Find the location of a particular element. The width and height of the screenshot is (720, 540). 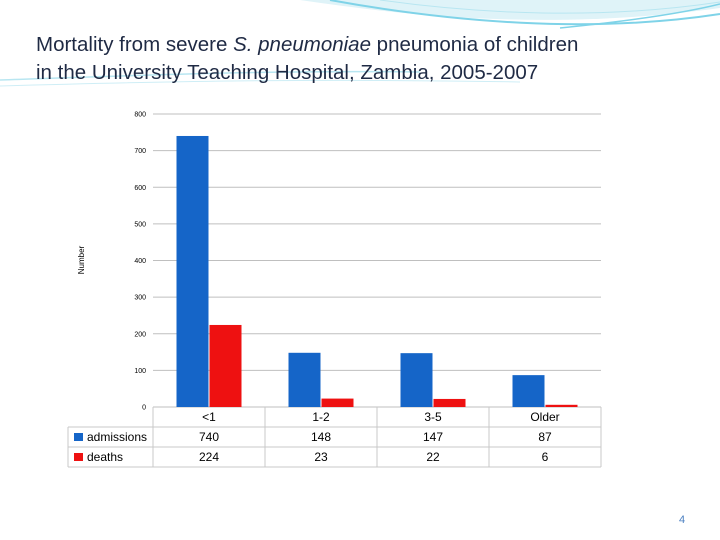

data-table-cell: 23 is located at coordinates (321, 457).